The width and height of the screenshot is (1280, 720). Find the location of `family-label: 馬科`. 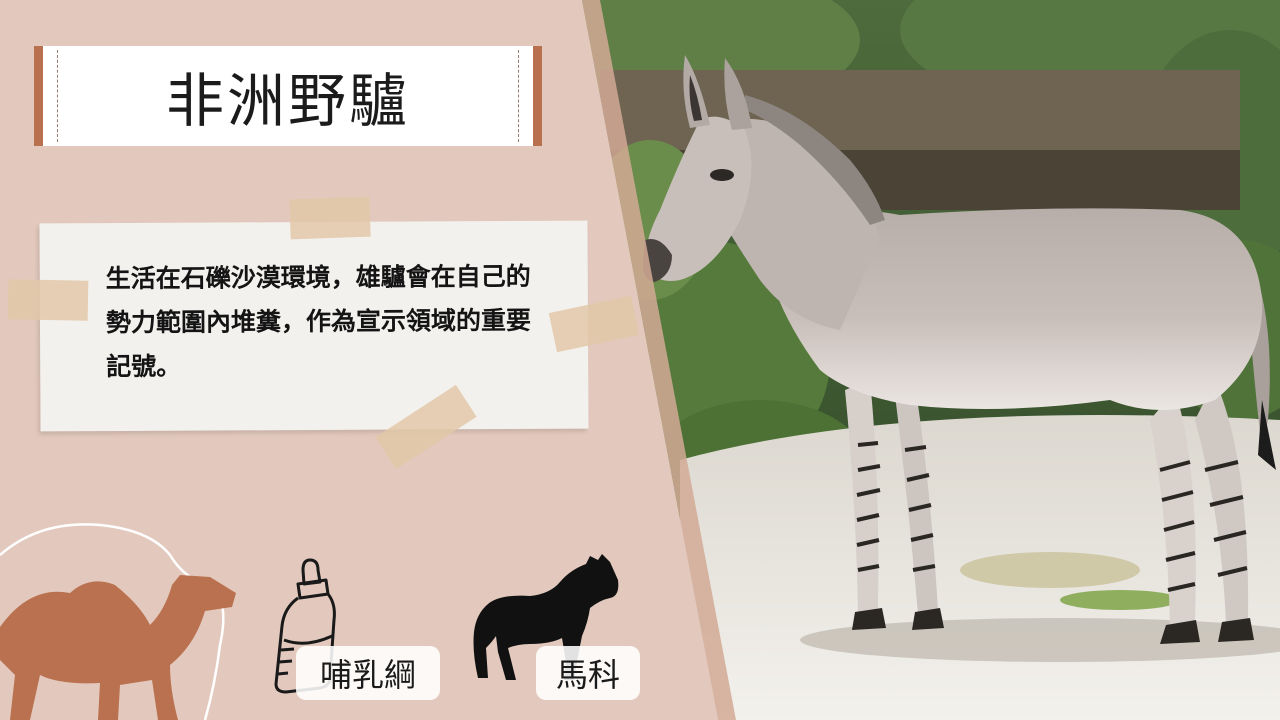

family-label: 馬科 is located at coordinates (588, 673).